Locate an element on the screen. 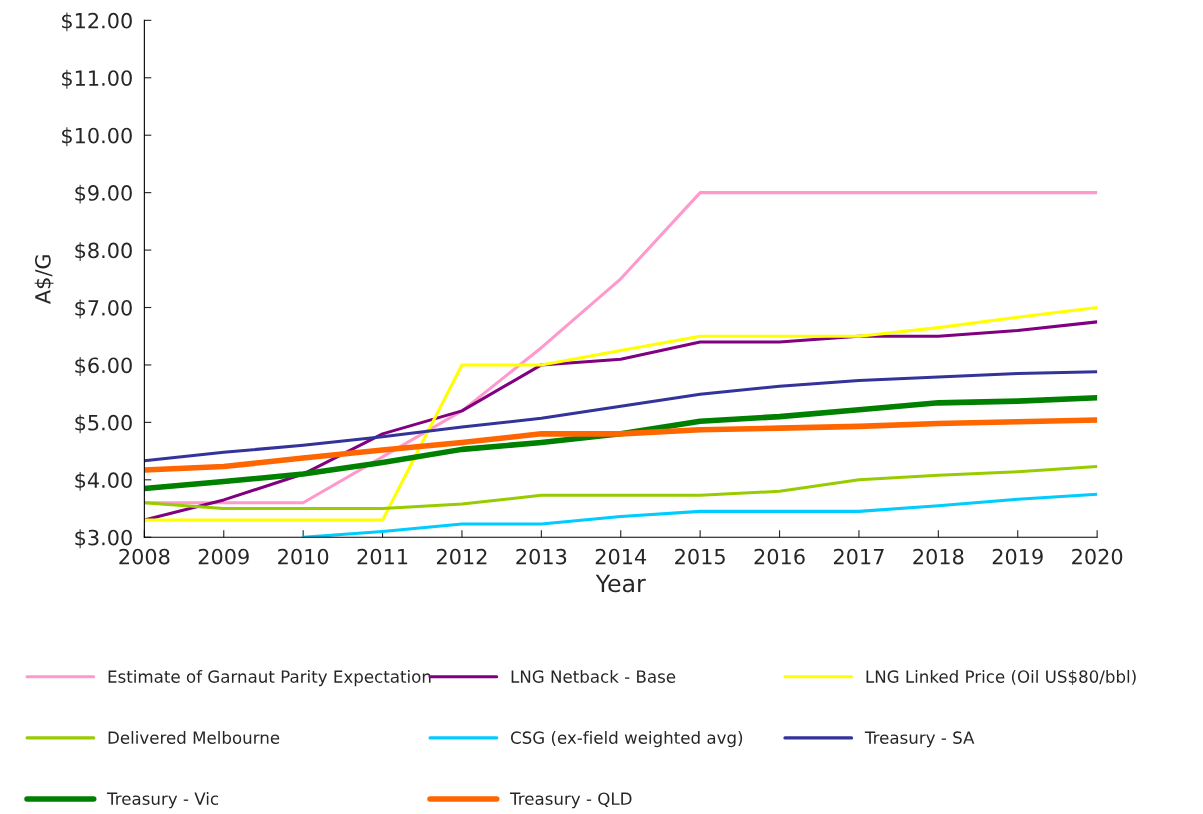 The width and height of the screenshot is (1203, 814). legend-label: Estimate of Garnaut Parity Expectation is located at coordinates (269, 678).